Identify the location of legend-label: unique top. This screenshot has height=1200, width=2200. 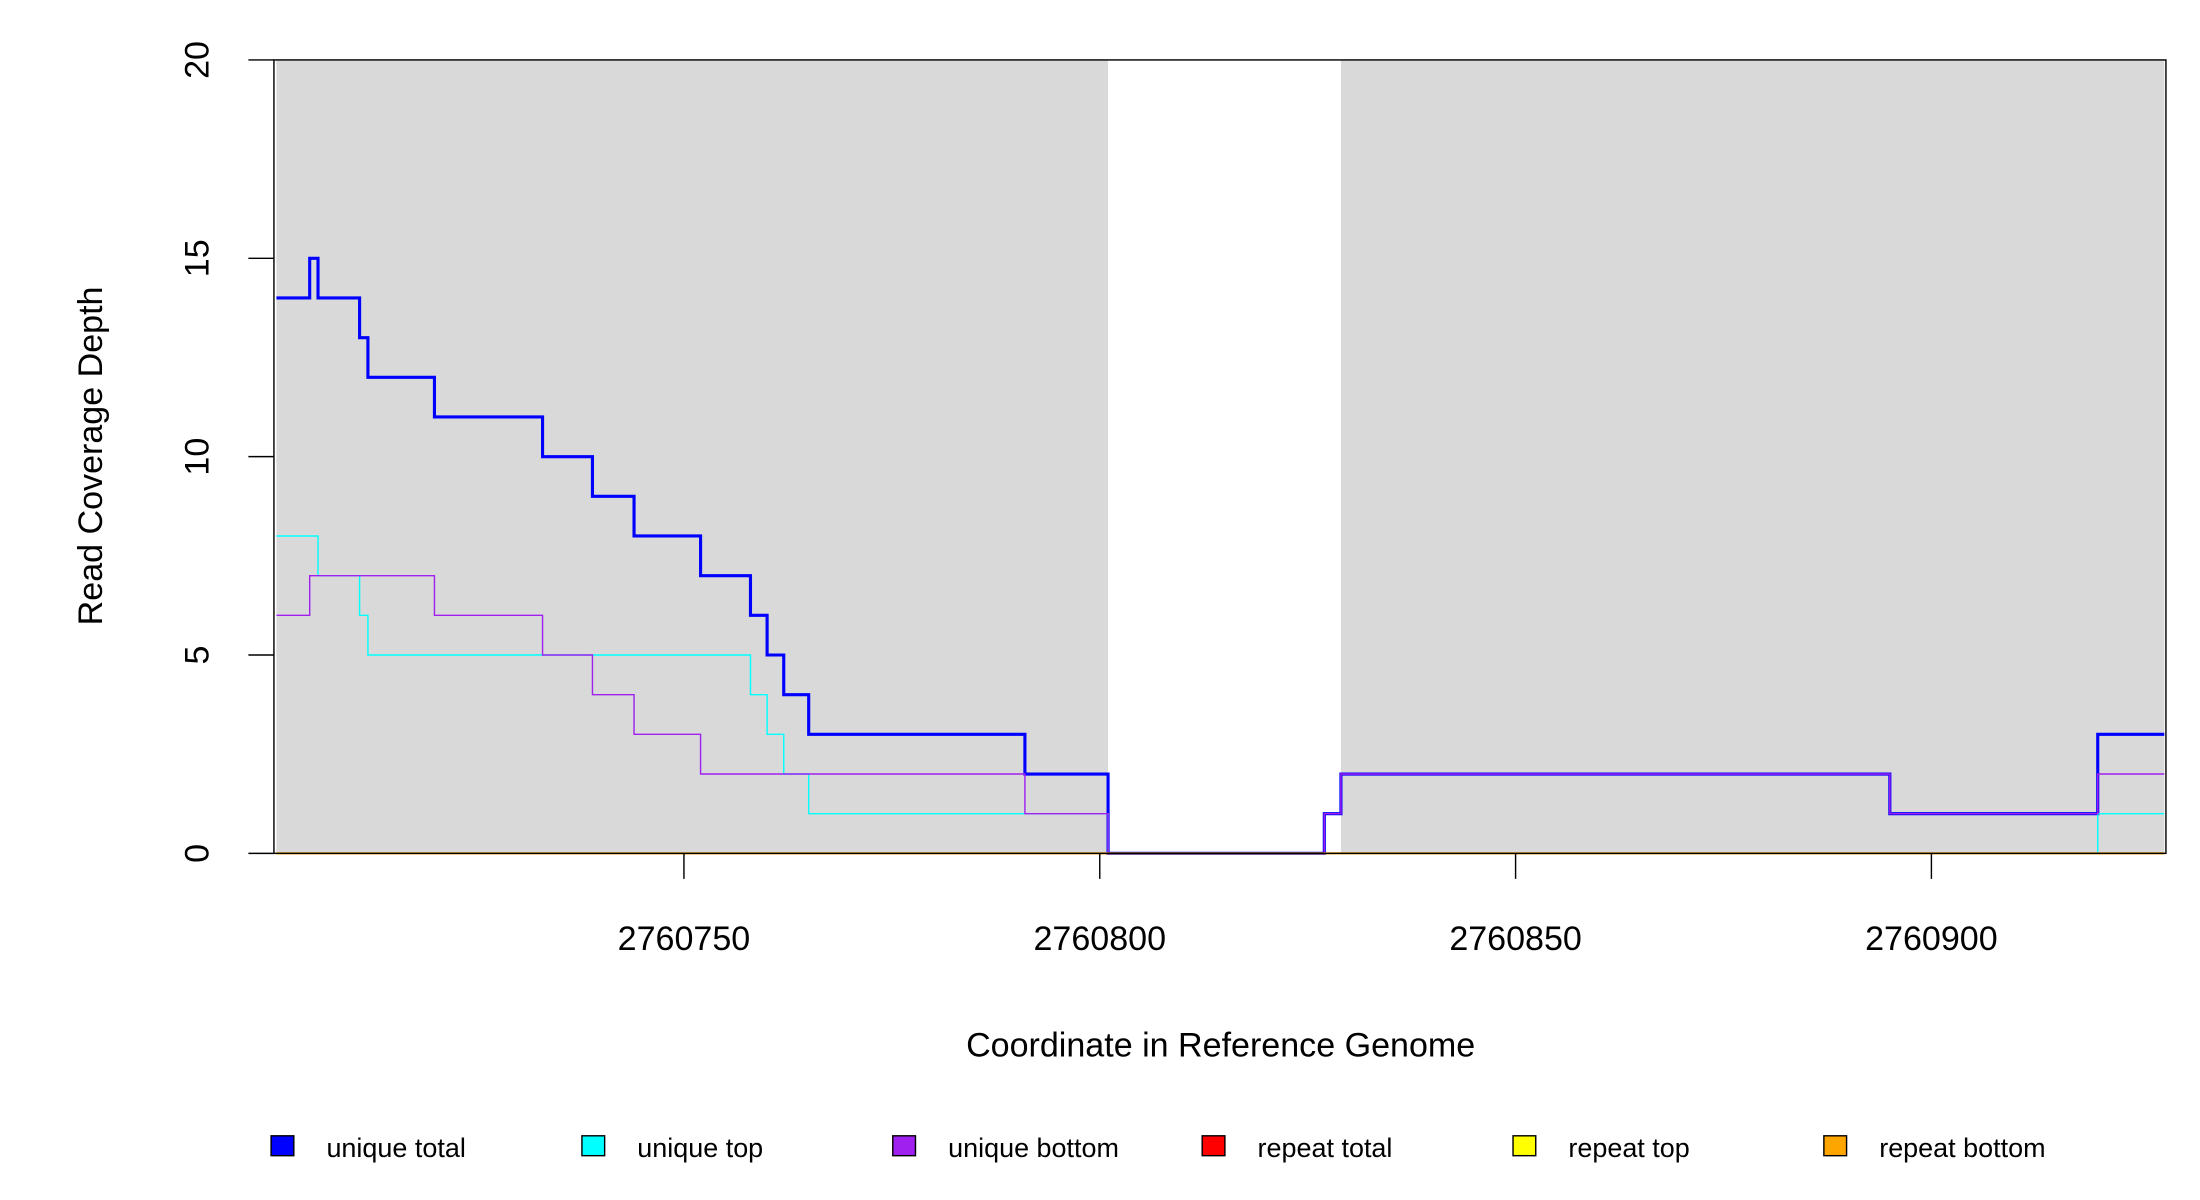
(700, 1148).